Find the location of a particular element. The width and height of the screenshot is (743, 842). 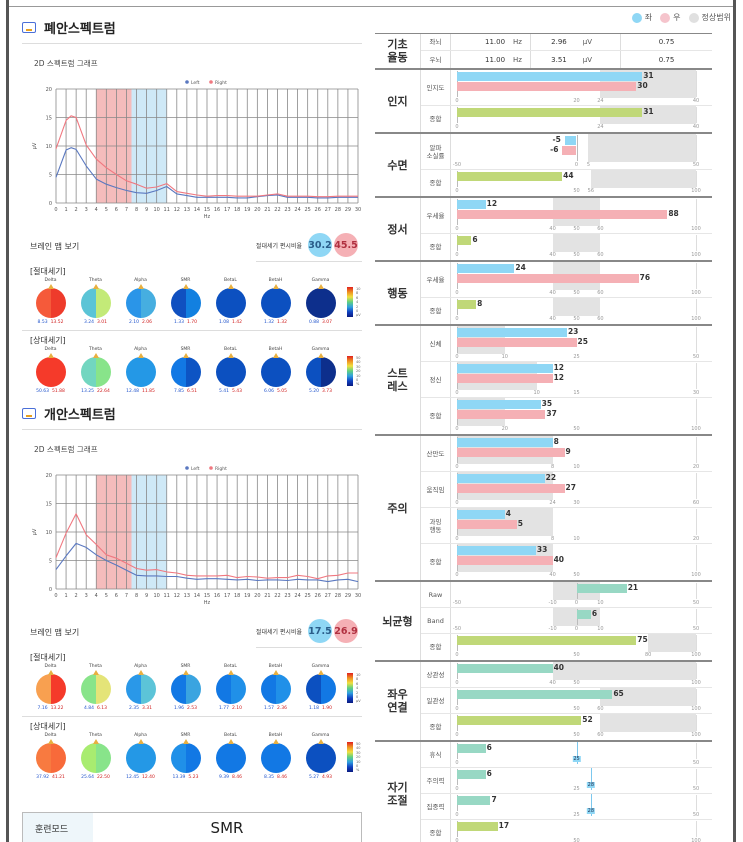

right-value: 41.21 is located at coordinates (58, 777).